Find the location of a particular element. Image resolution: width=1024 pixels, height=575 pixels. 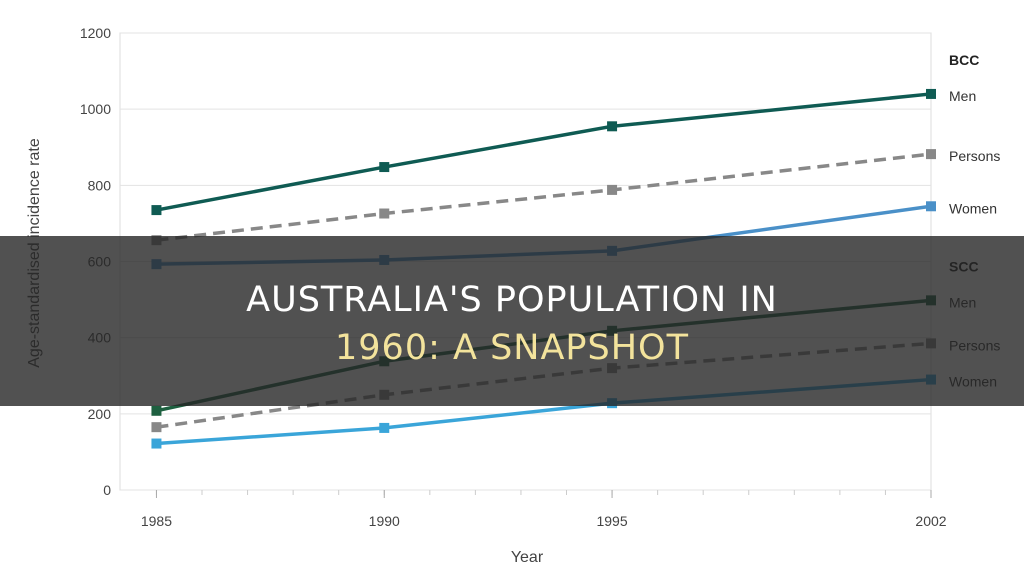

y-tick-label: 200 is located at coordinates (100, 414).